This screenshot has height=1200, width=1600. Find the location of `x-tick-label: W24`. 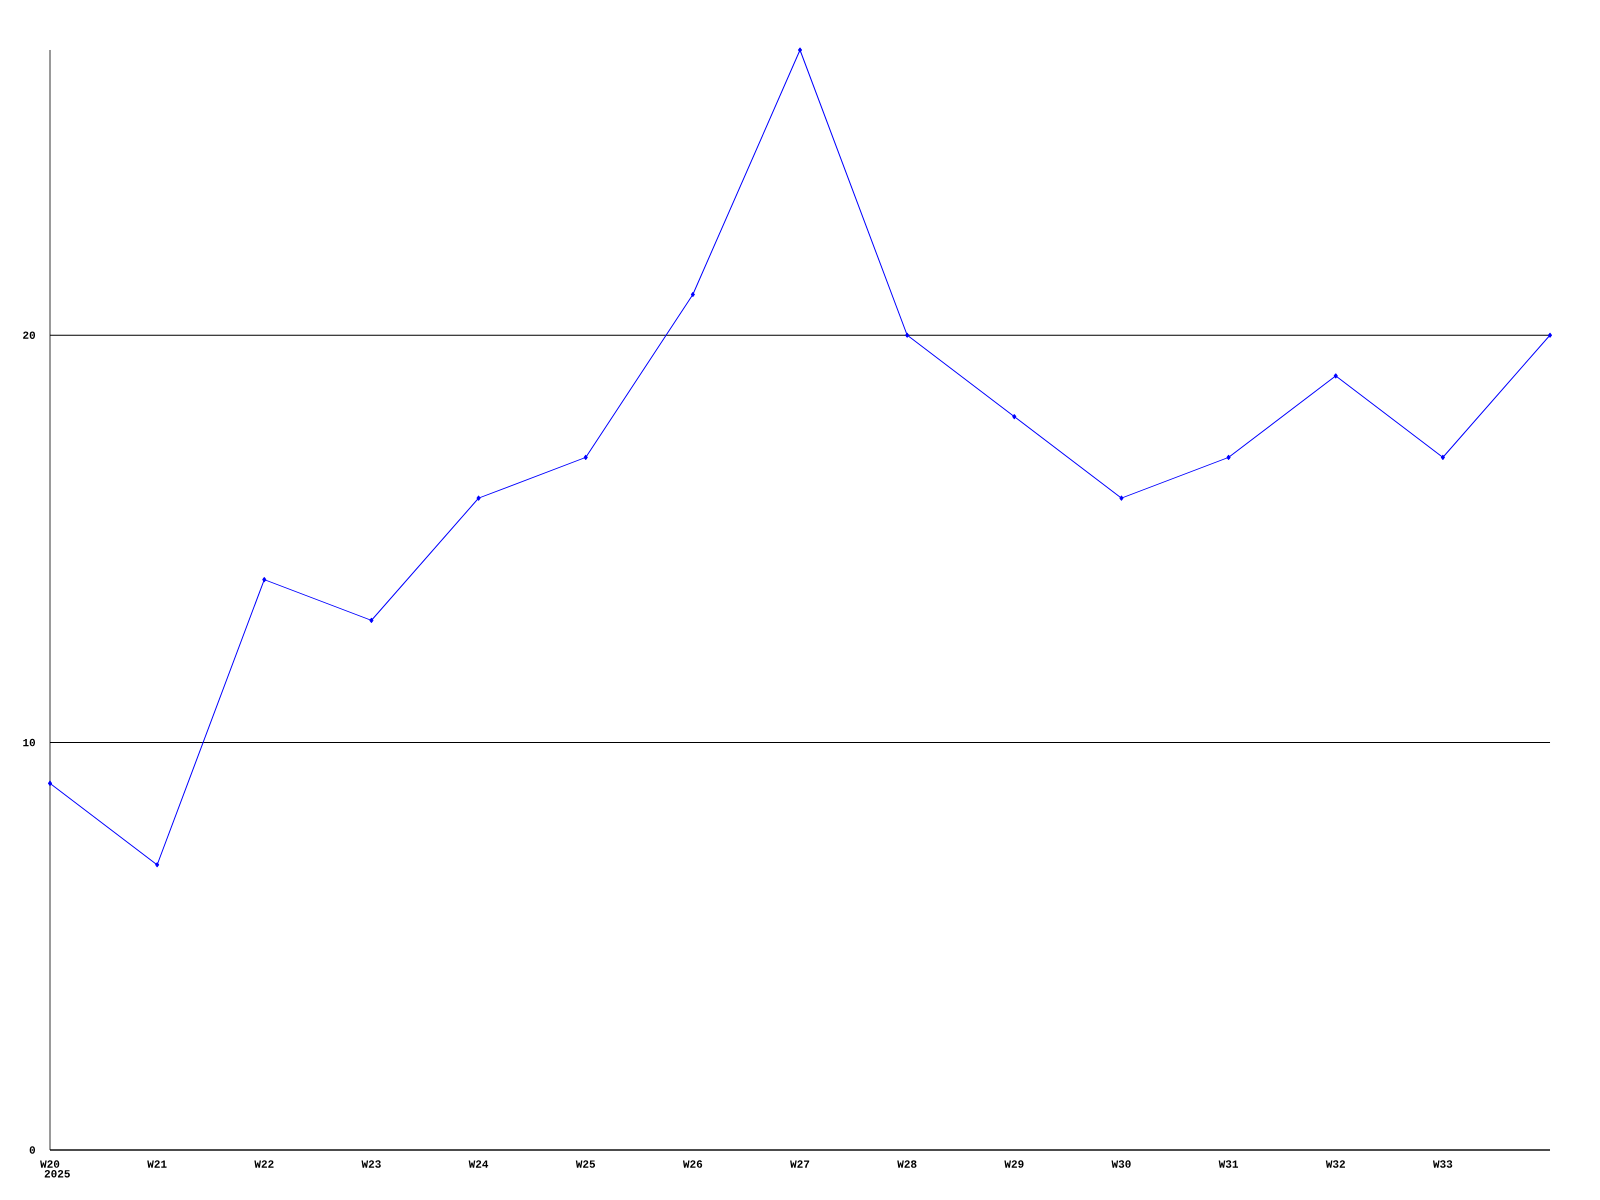

x-tick-label: W24 is located at coordinates (478, 1164).